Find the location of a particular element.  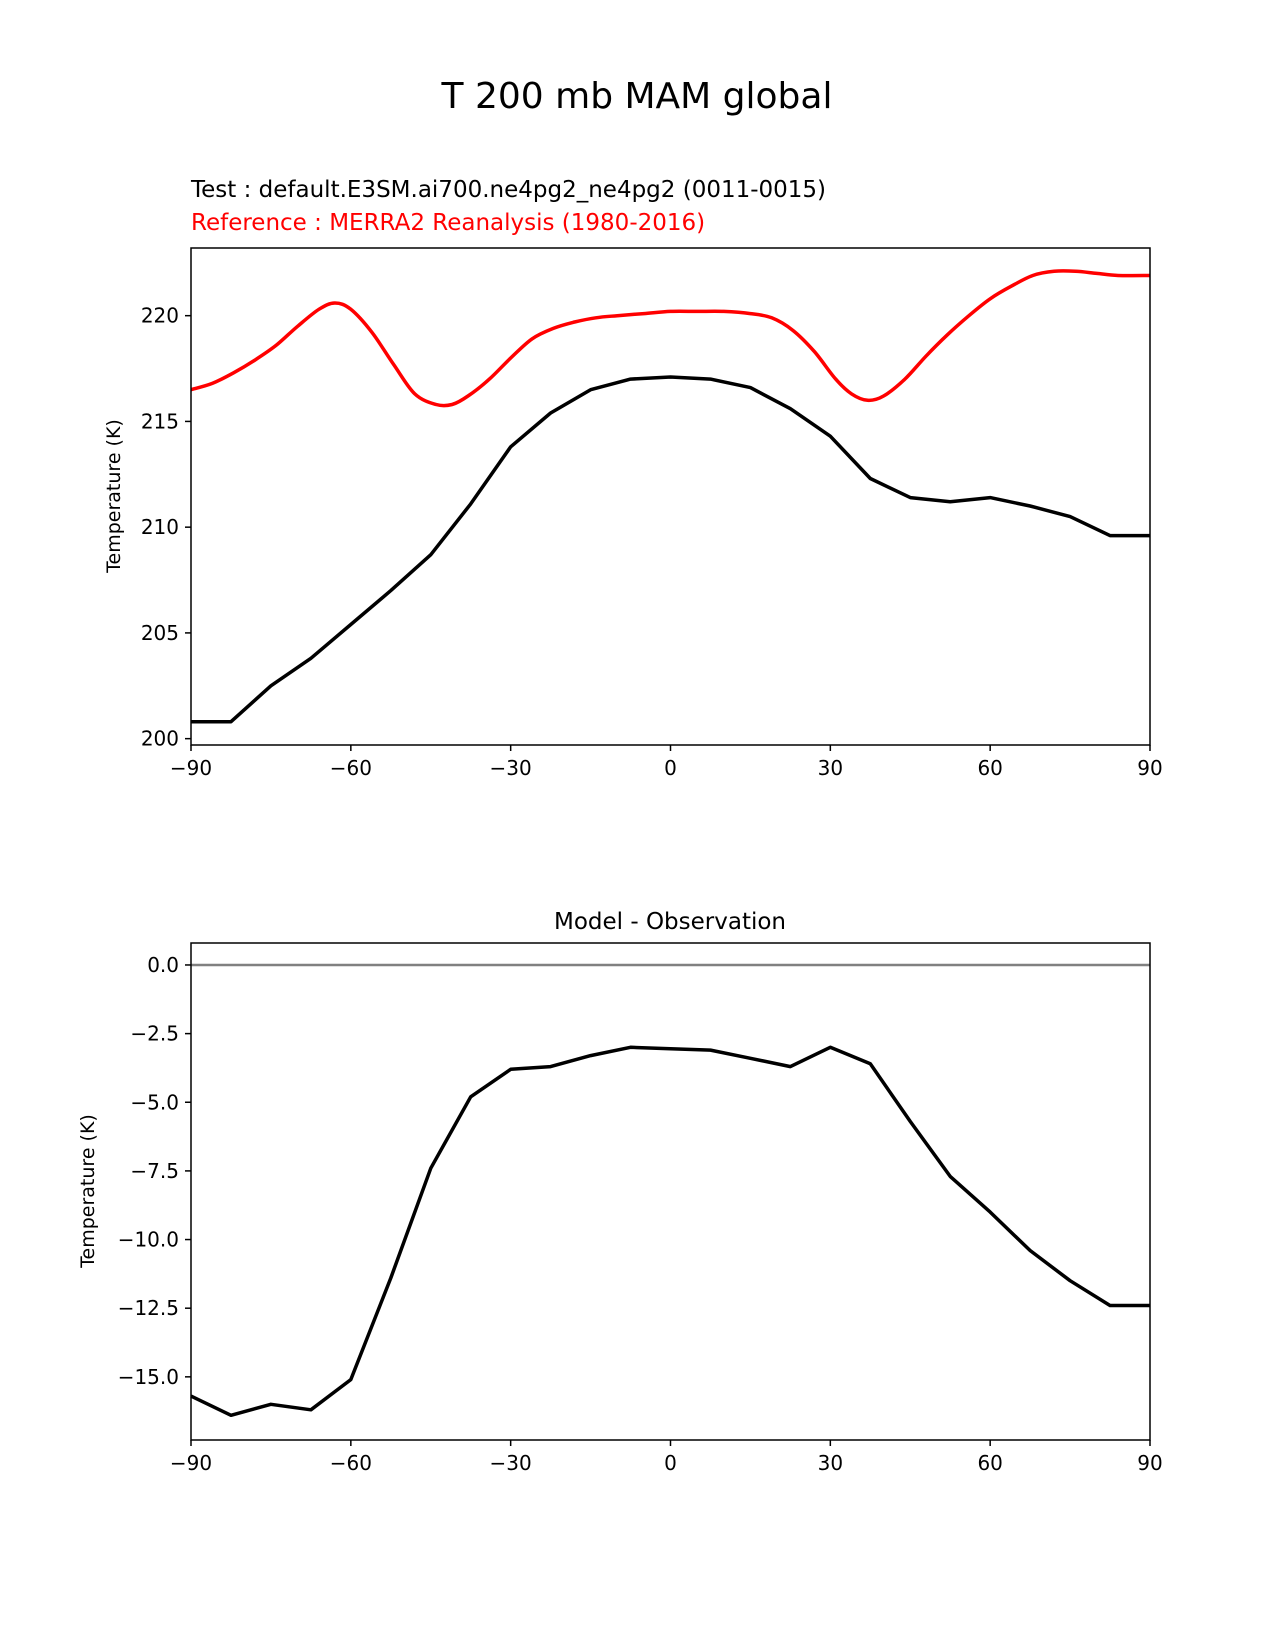

bottom-panel-ylabel: Temperature (K) is located at coordinates (88, 1191).